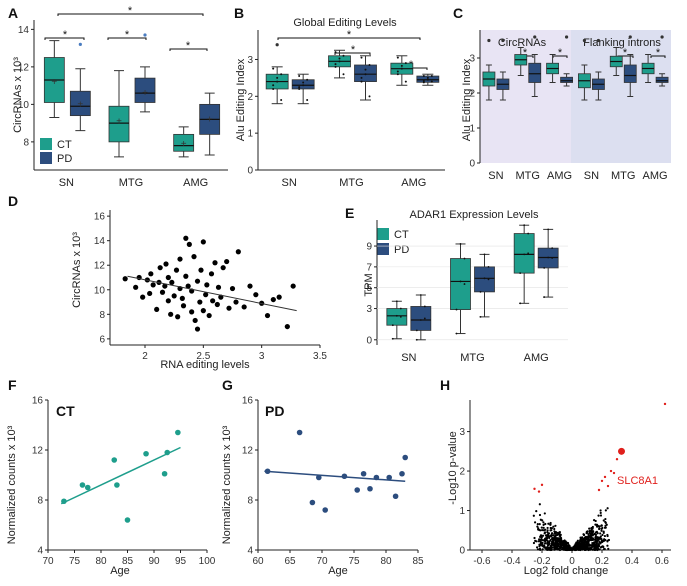  I want to click on panel-letter-d: D, so click(13, 201).